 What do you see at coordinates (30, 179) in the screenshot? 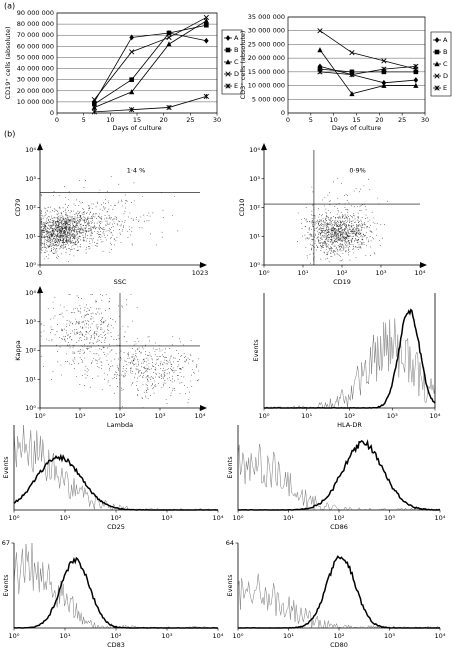
I see `y-tick-label: 10³` at bounding box center [30, 179].